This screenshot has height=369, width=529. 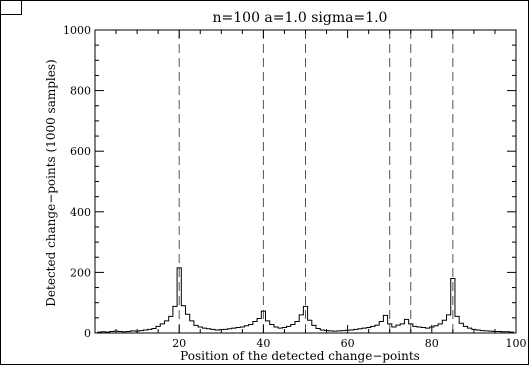 What do you see at coordinates (51, 182) in the screenshot?
I see `y-axis-label: Detected change−points (1000 samples)` at bounding box center [51, 182].